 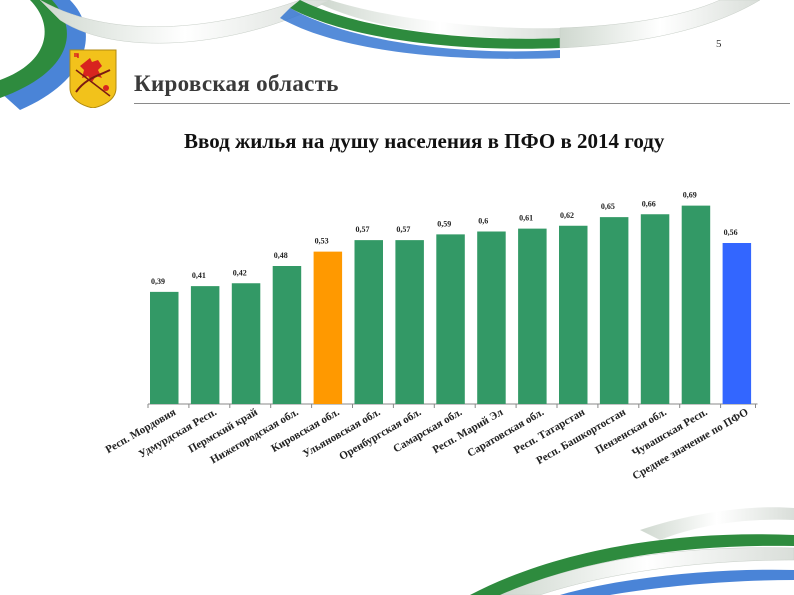 I want to click on header-divider, so click(x=462, y=103).